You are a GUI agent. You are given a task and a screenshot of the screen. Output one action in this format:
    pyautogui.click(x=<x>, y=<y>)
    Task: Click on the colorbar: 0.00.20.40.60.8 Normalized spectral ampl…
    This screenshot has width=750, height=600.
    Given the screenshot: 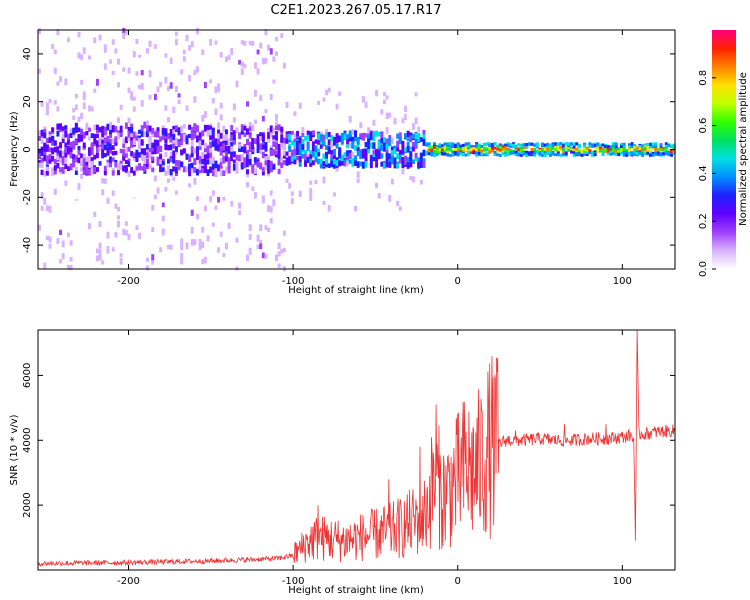 What is the action you would take?
    pyautogui.click(x=723, y=153)
    